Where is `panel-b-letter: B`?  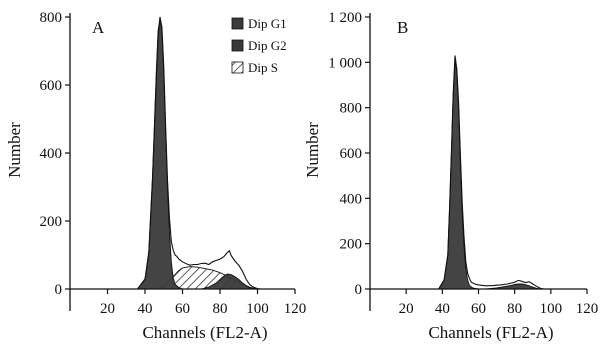
panel-b-letter: B is located at coordinates (402, 27).